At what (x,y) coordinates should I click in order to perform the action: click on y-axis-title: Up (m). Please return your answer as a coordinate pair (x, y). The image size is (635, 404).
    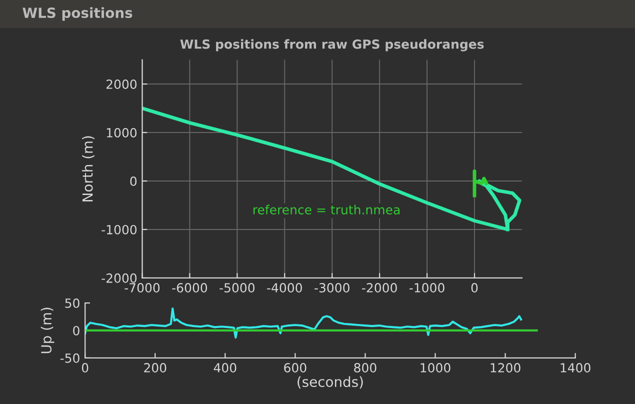
    Looking at the image, I should click on (47, 331).